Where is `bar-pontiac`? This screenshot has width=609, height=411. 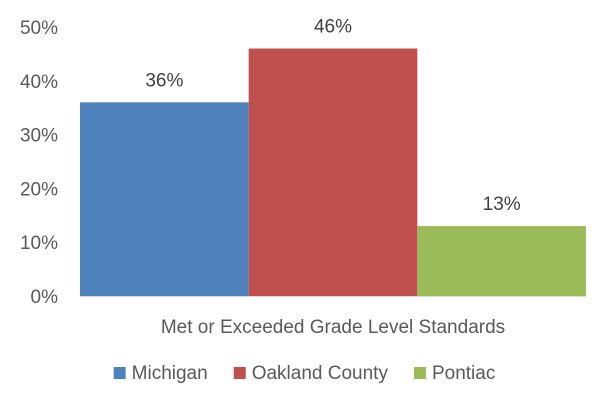 bar-pontiac is located at coordinates (501, 261).